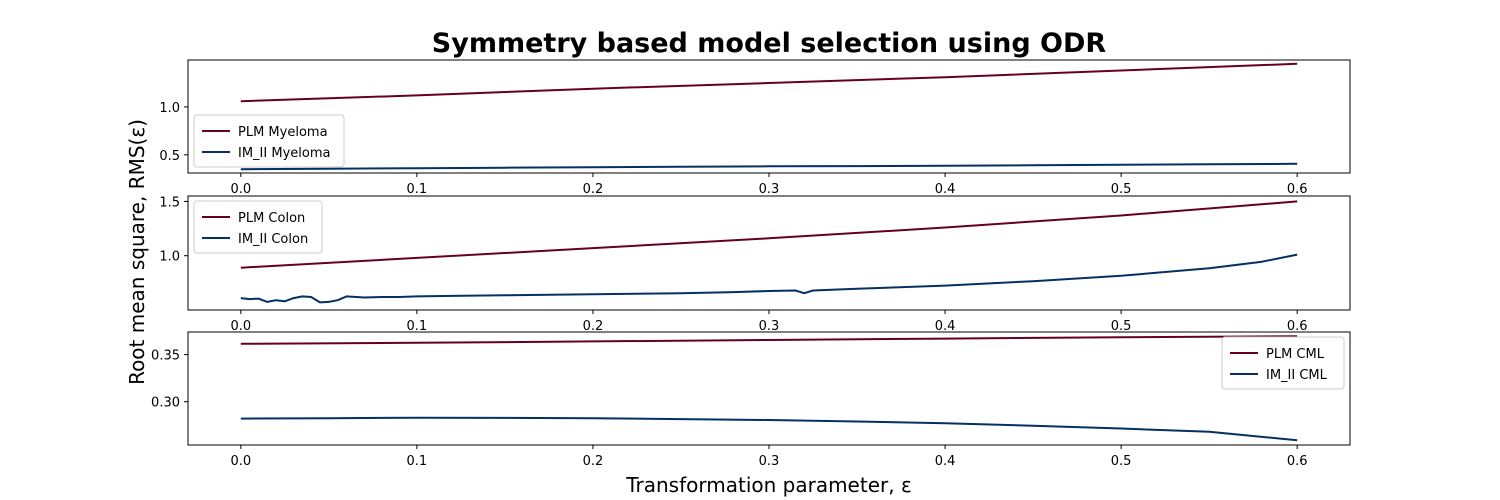  What do you see at coordinates (284, 153) in the screenshot?
I see `legend-label: IM_II Myeloma` at bounding box center [284, 153].